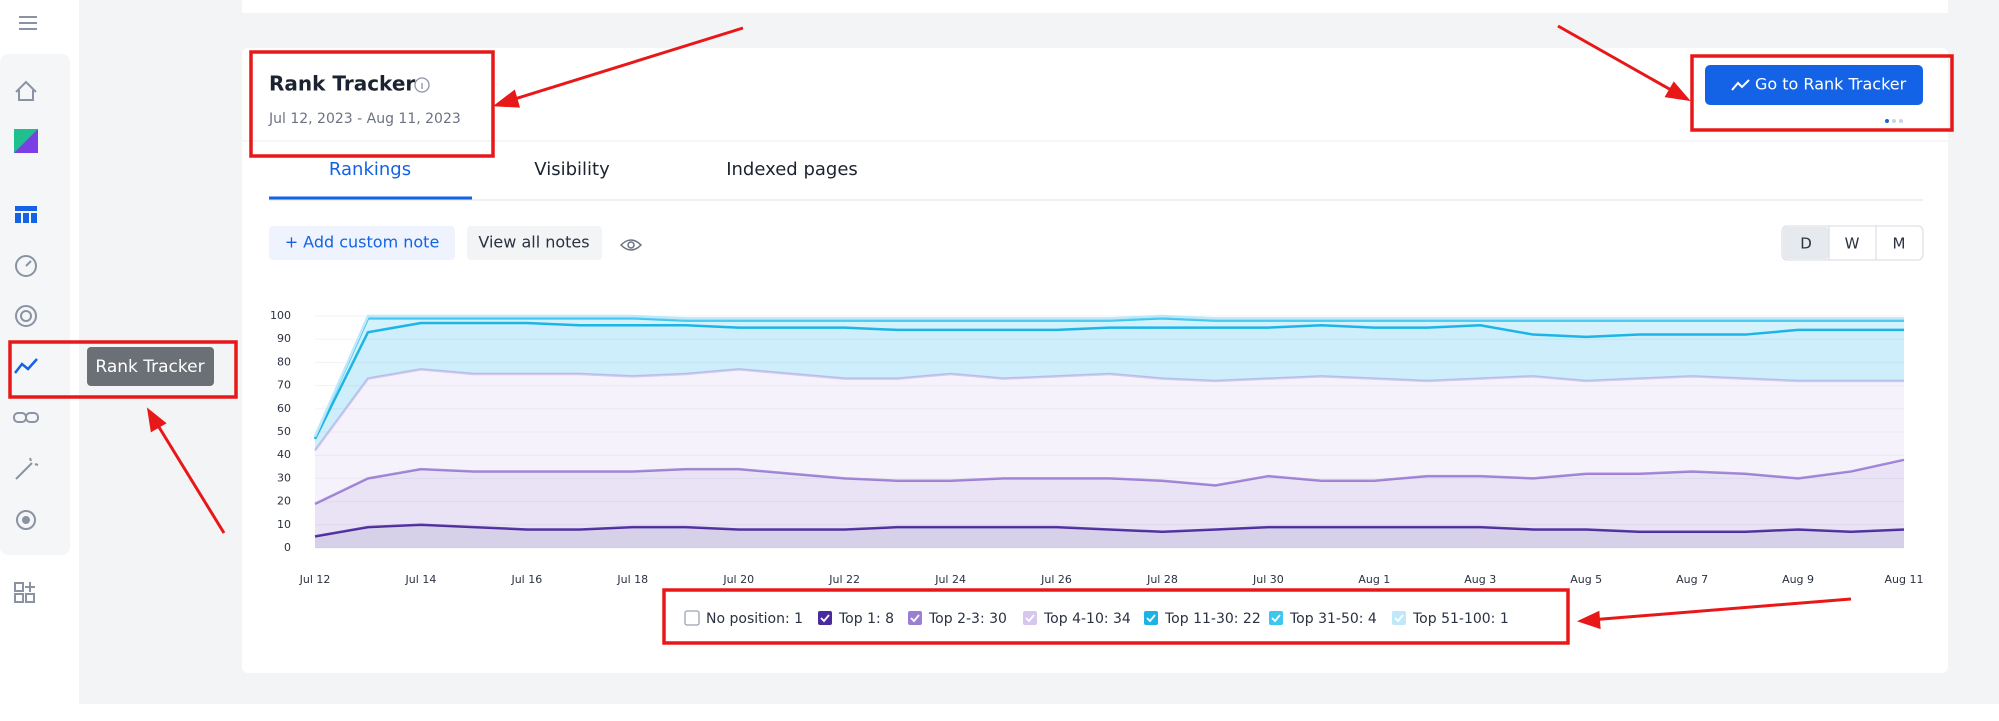 This screenshot has width=1999, height=721. Describe the element at coordinates (1798, 579) in the screenshot. I see `x-tick-label: Aug 9` at that location.